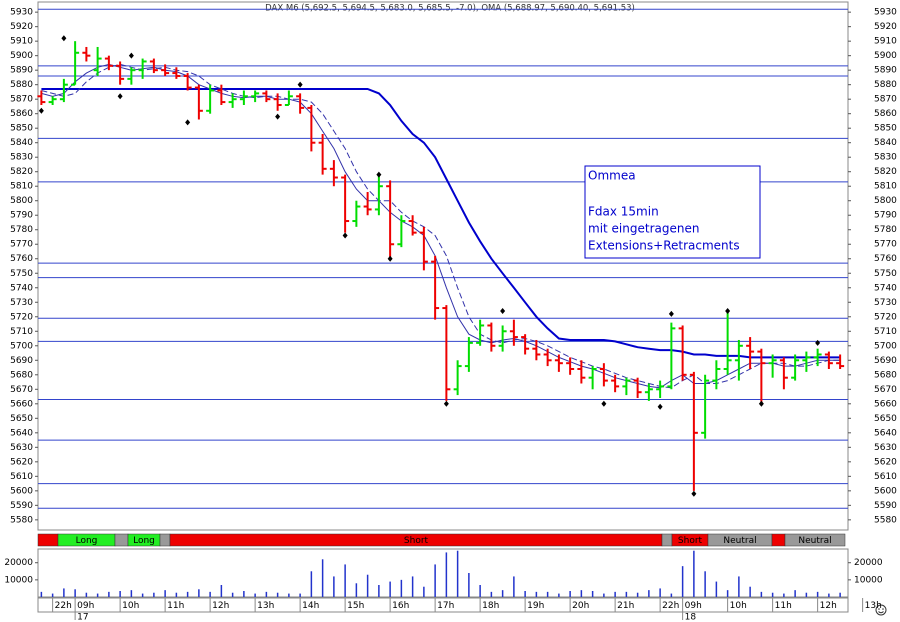 The height and width of the screenshot is (622, 900). What do you see at coordinates (828, 606) in the screenshot?
I see `x-tick-label: 12h` at bounding box center [828, 606].